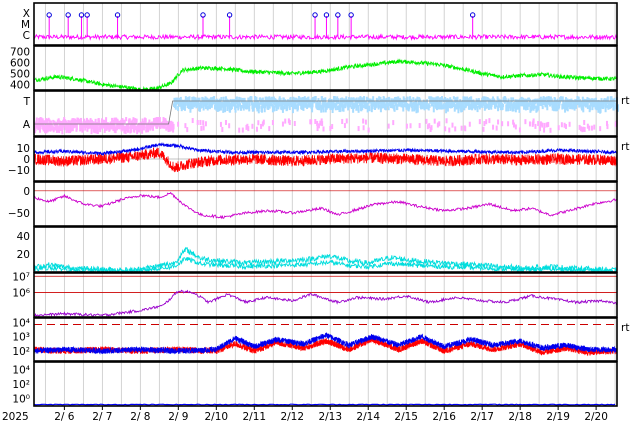 This screenshot has width=634, height=424. I want to click on x-tick-label: 2/15, so click(406, 417).